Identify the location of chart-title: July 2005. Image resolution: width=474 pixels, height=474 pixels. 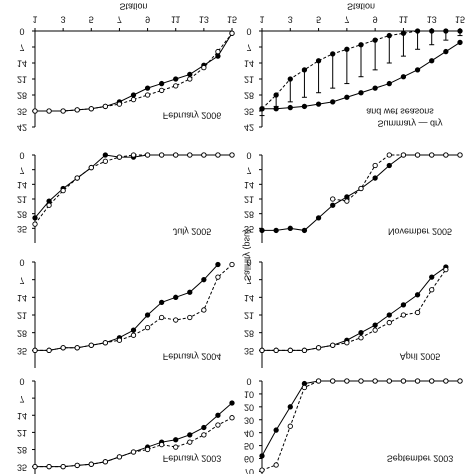
(192, 232).